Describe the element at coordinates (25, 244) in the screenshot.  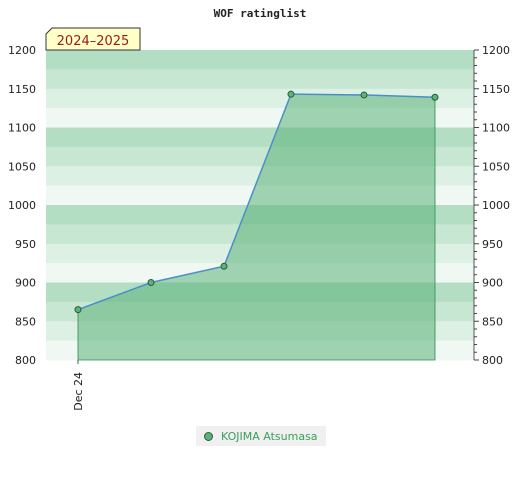
I see `y-tick-label-left: 950` at that location.